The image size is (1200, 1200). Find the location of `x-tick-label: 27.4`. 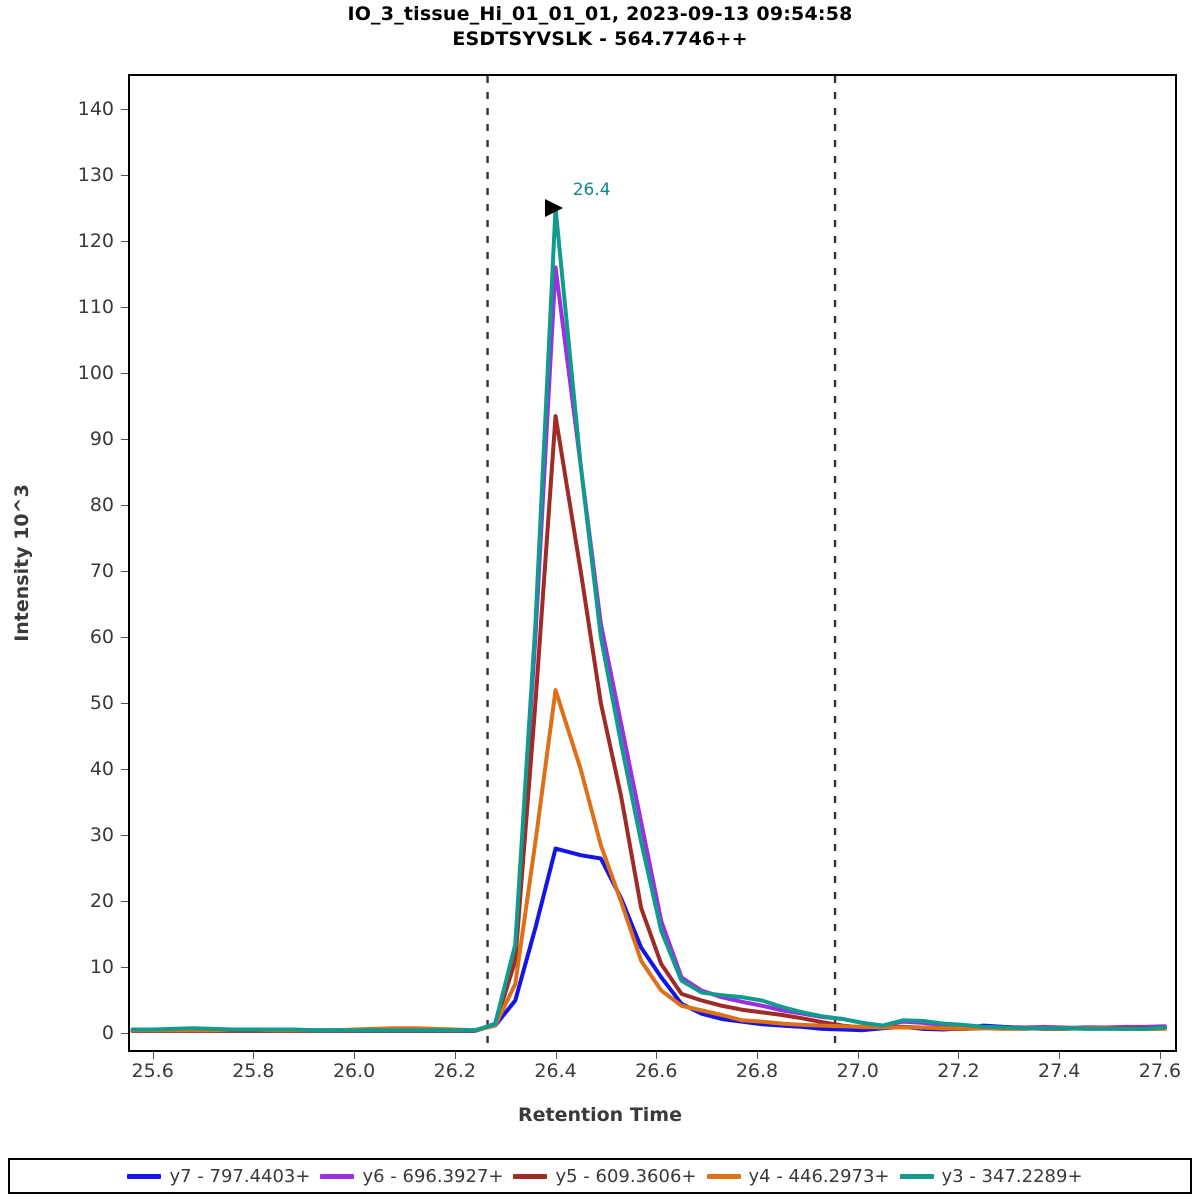

x-tick-label: 27.4 is located at coordinates (1059, 1071).